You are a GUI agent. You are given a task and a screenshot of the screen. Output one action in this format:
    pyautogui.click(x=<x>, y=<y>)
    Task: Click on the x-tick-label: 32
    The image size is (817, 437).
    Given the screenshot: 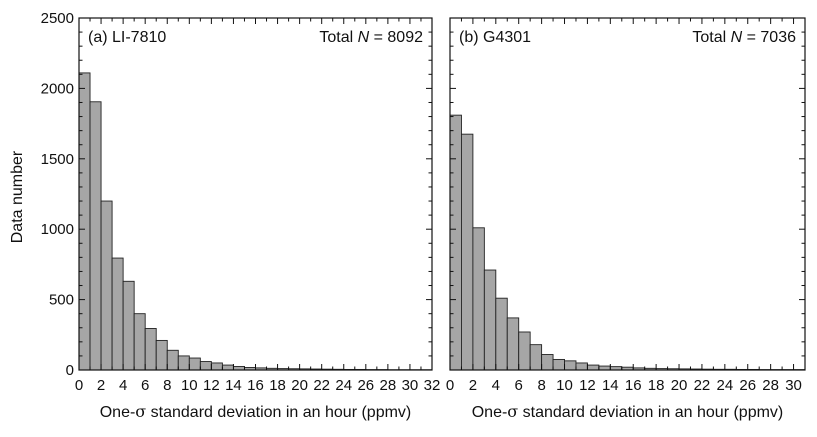 What is the action you would take?
    pyautogui.click(x=432, y=385)
    